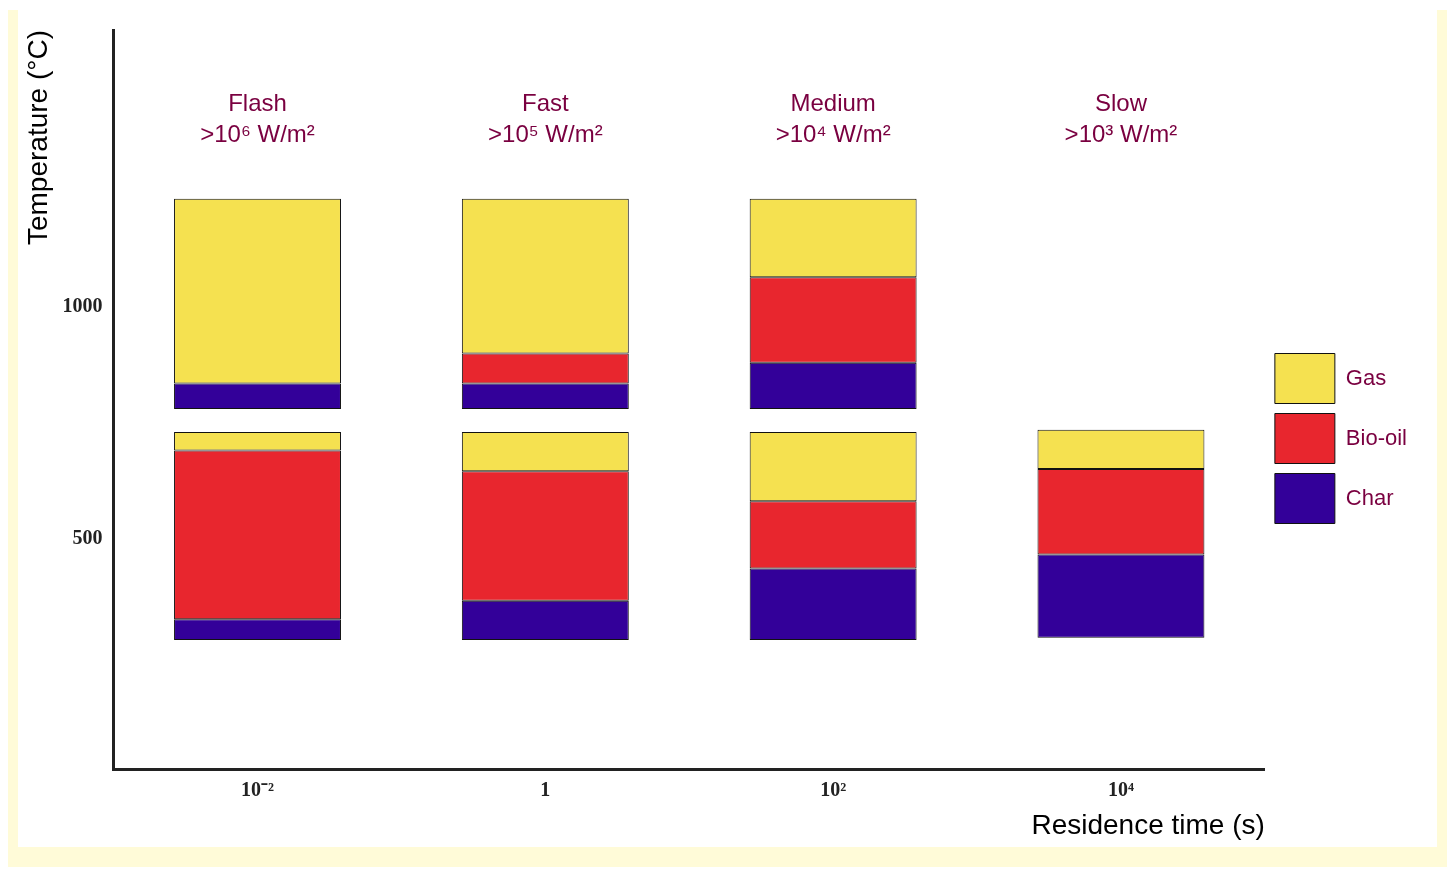 The width and height of the screenshot is (1455, 873). I want to click on x-tick-label: 10⁴, so click(1120, 788).